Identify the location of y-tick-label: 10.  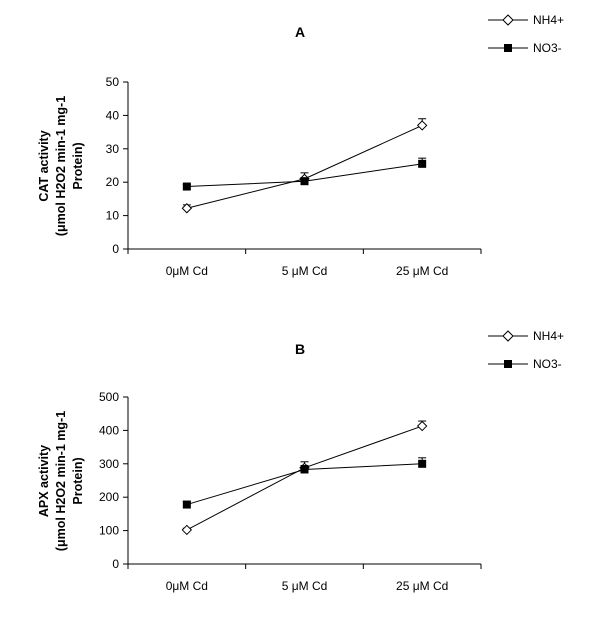
(113, 216).